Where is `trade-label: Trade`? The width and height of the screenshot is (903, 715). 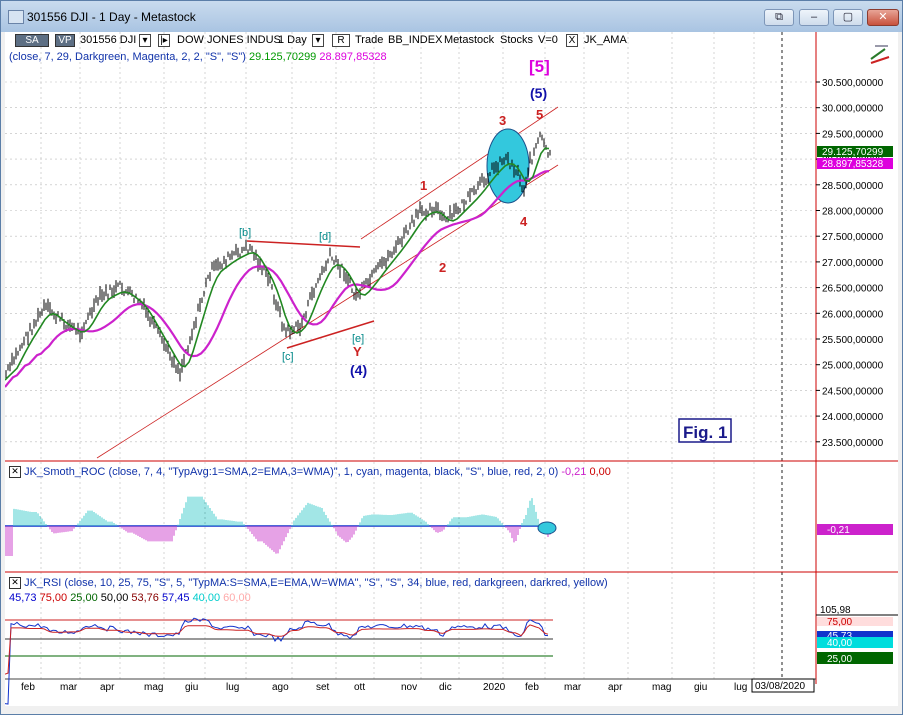
trade-label: Trade is located at coordinates (369, 40).